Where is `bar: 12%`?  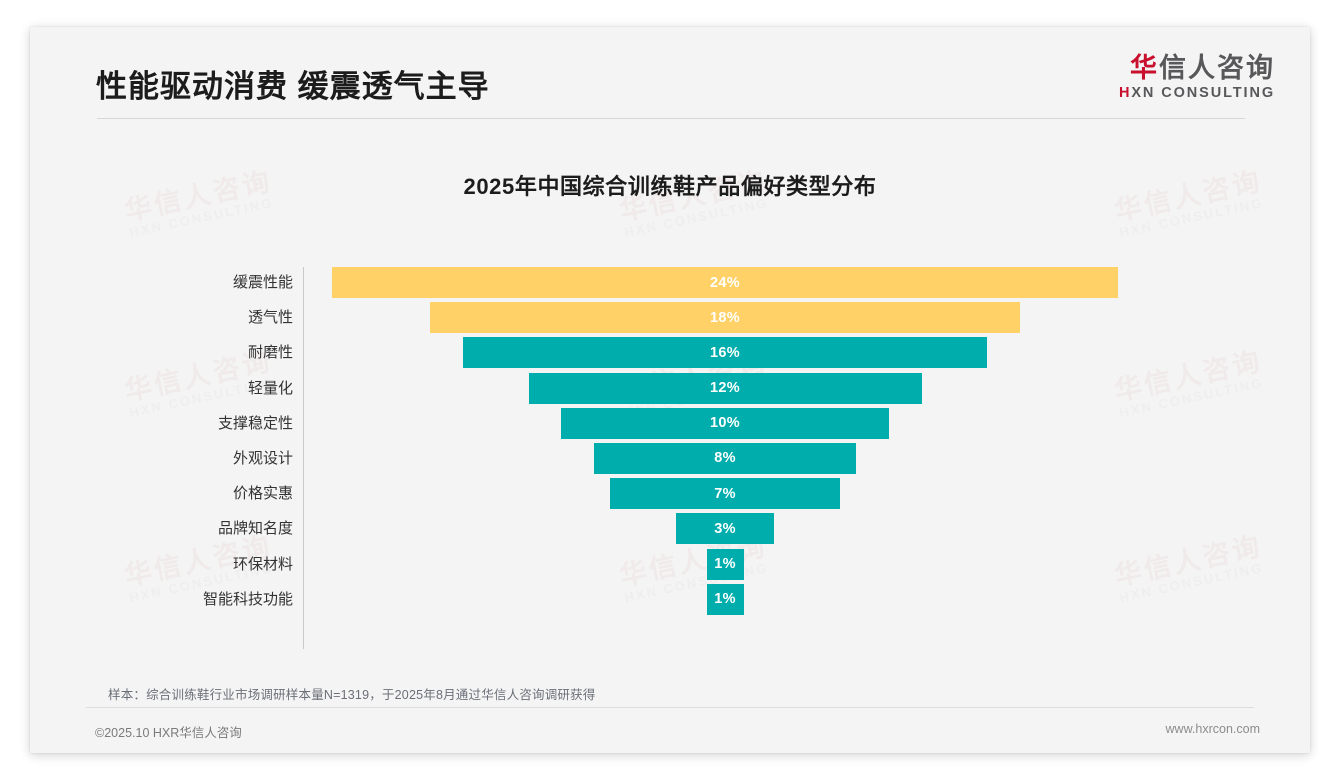 bar: 12% is located at coordinates (725, 388).